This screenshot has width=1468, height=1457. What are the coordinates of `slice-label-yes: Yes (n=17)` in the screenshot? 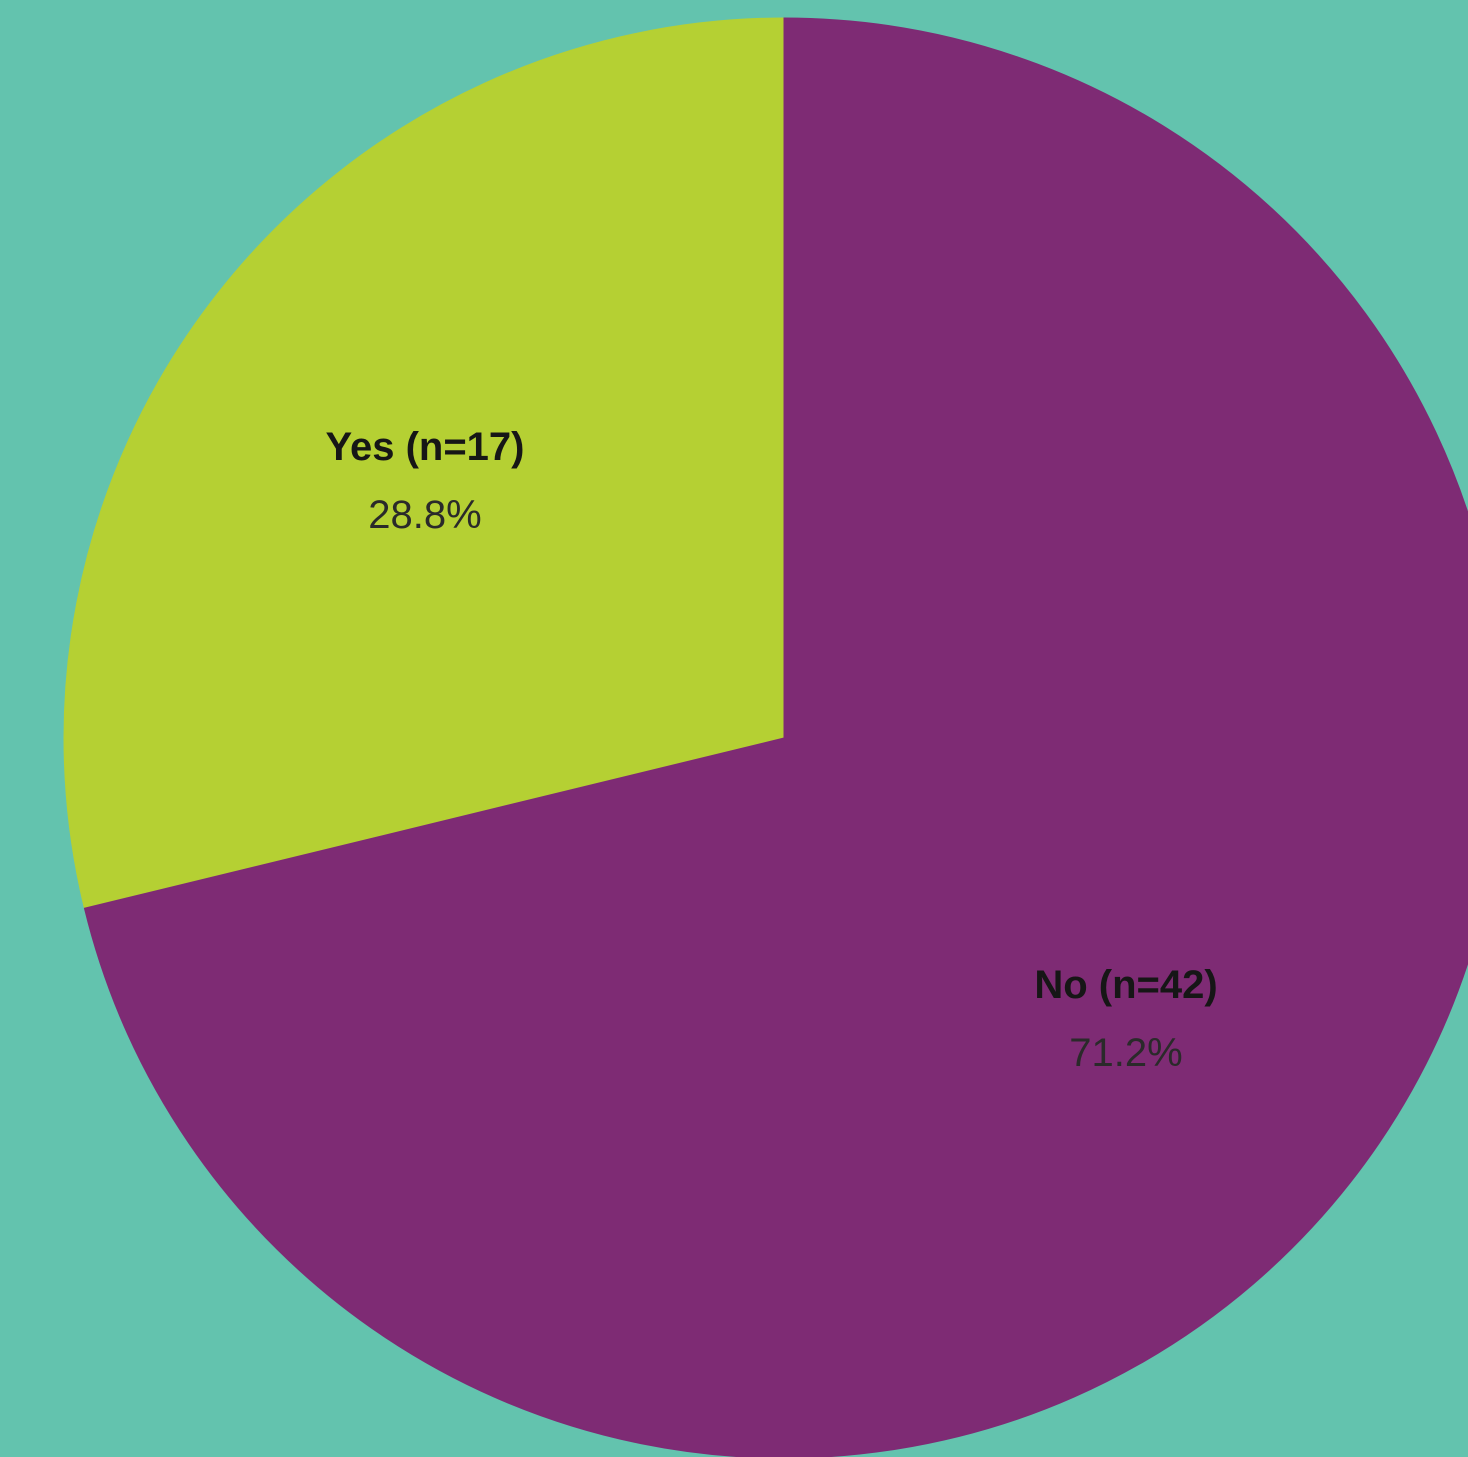 It's located at (424, 447).